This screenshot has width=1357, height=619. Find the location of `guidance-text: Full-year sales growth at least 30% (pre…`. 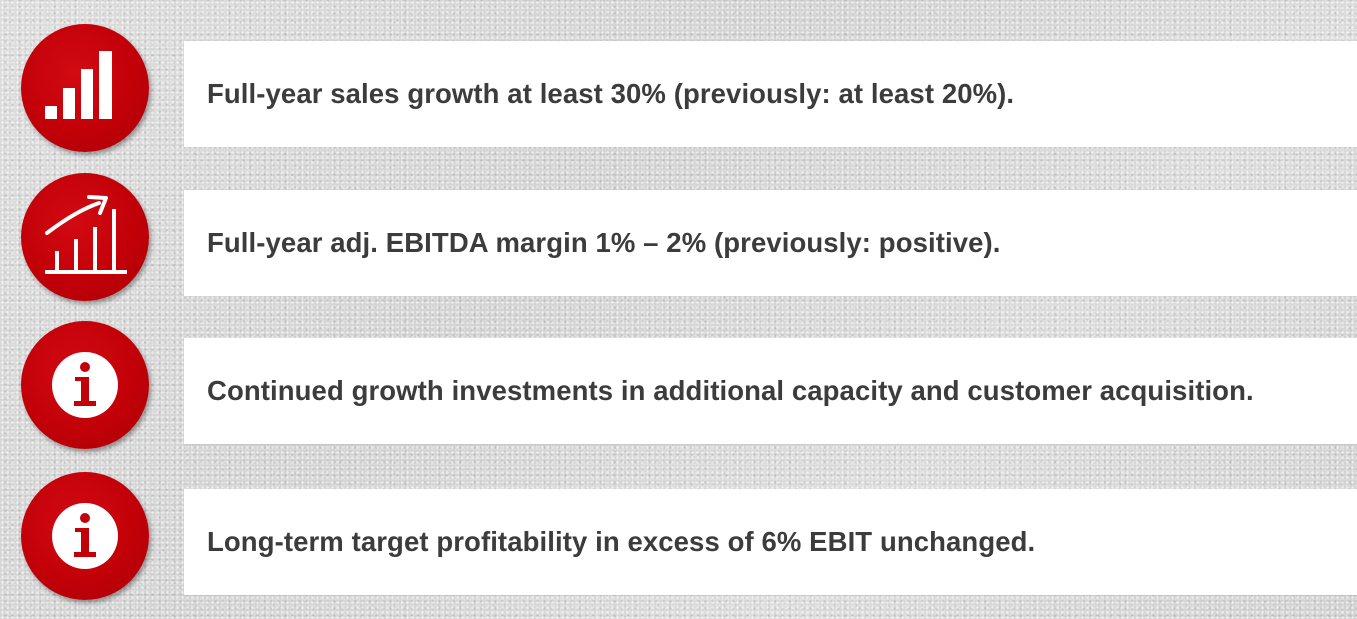

guidance-text: Full-year sales growth at least 30% (pre… is located at coordinates (611, 93).